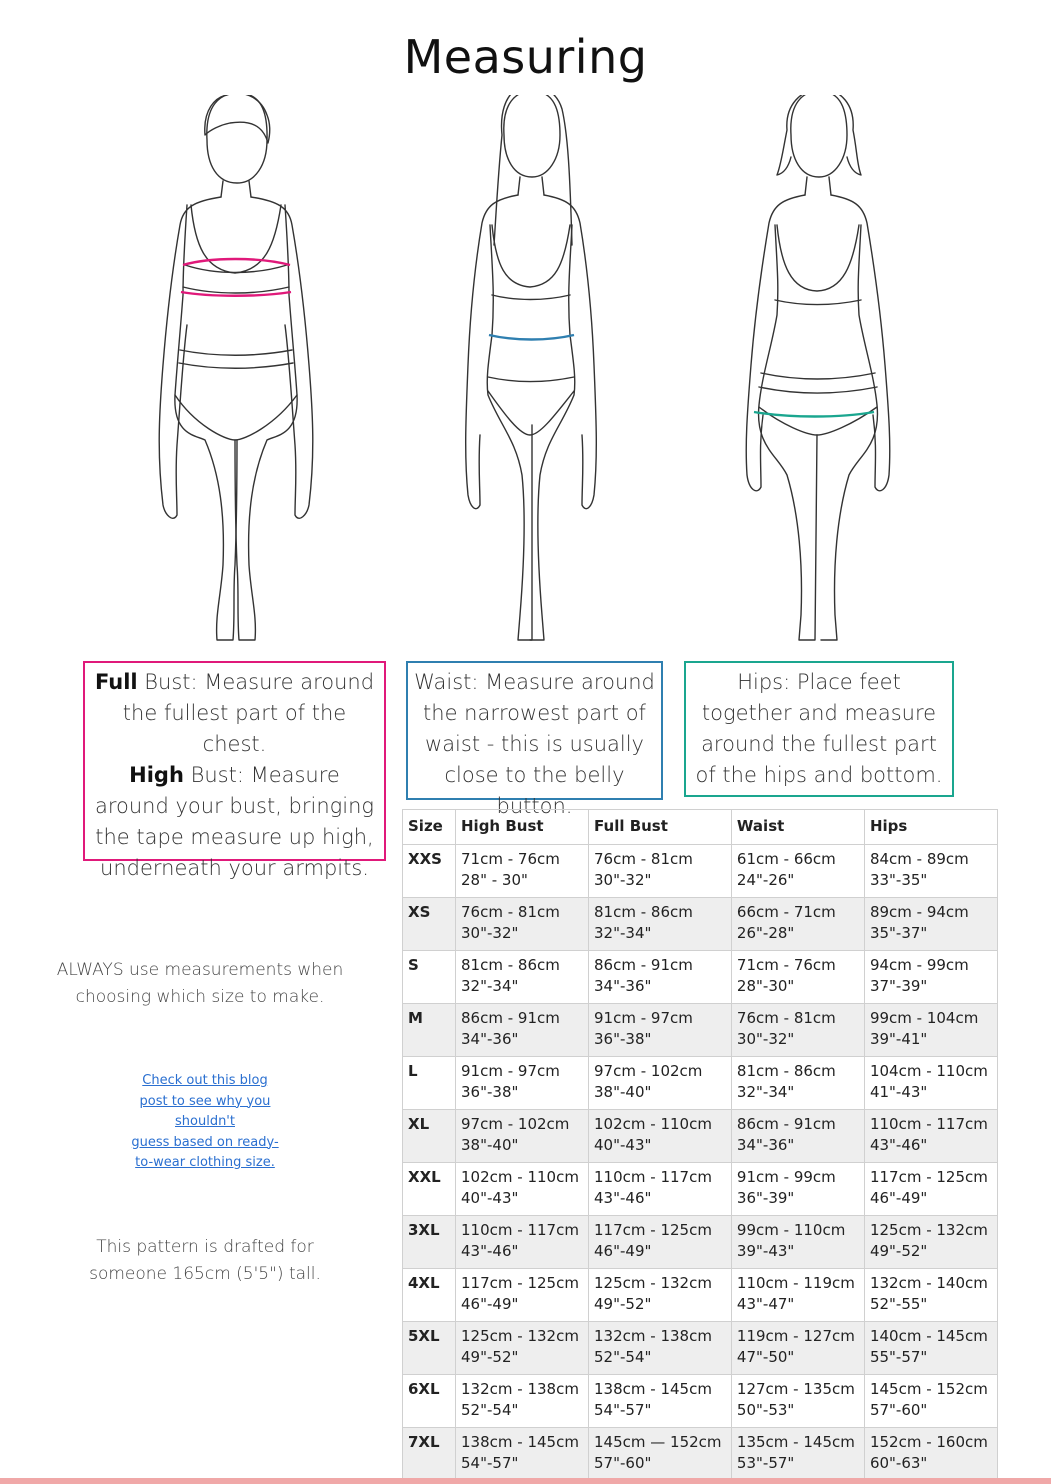 The image size is (1051, 1484). Describe the element at coordinates (931, 871) in the screenshot. I see `measurement-cell: 84cm - 89cm 33"-35"` at that location.